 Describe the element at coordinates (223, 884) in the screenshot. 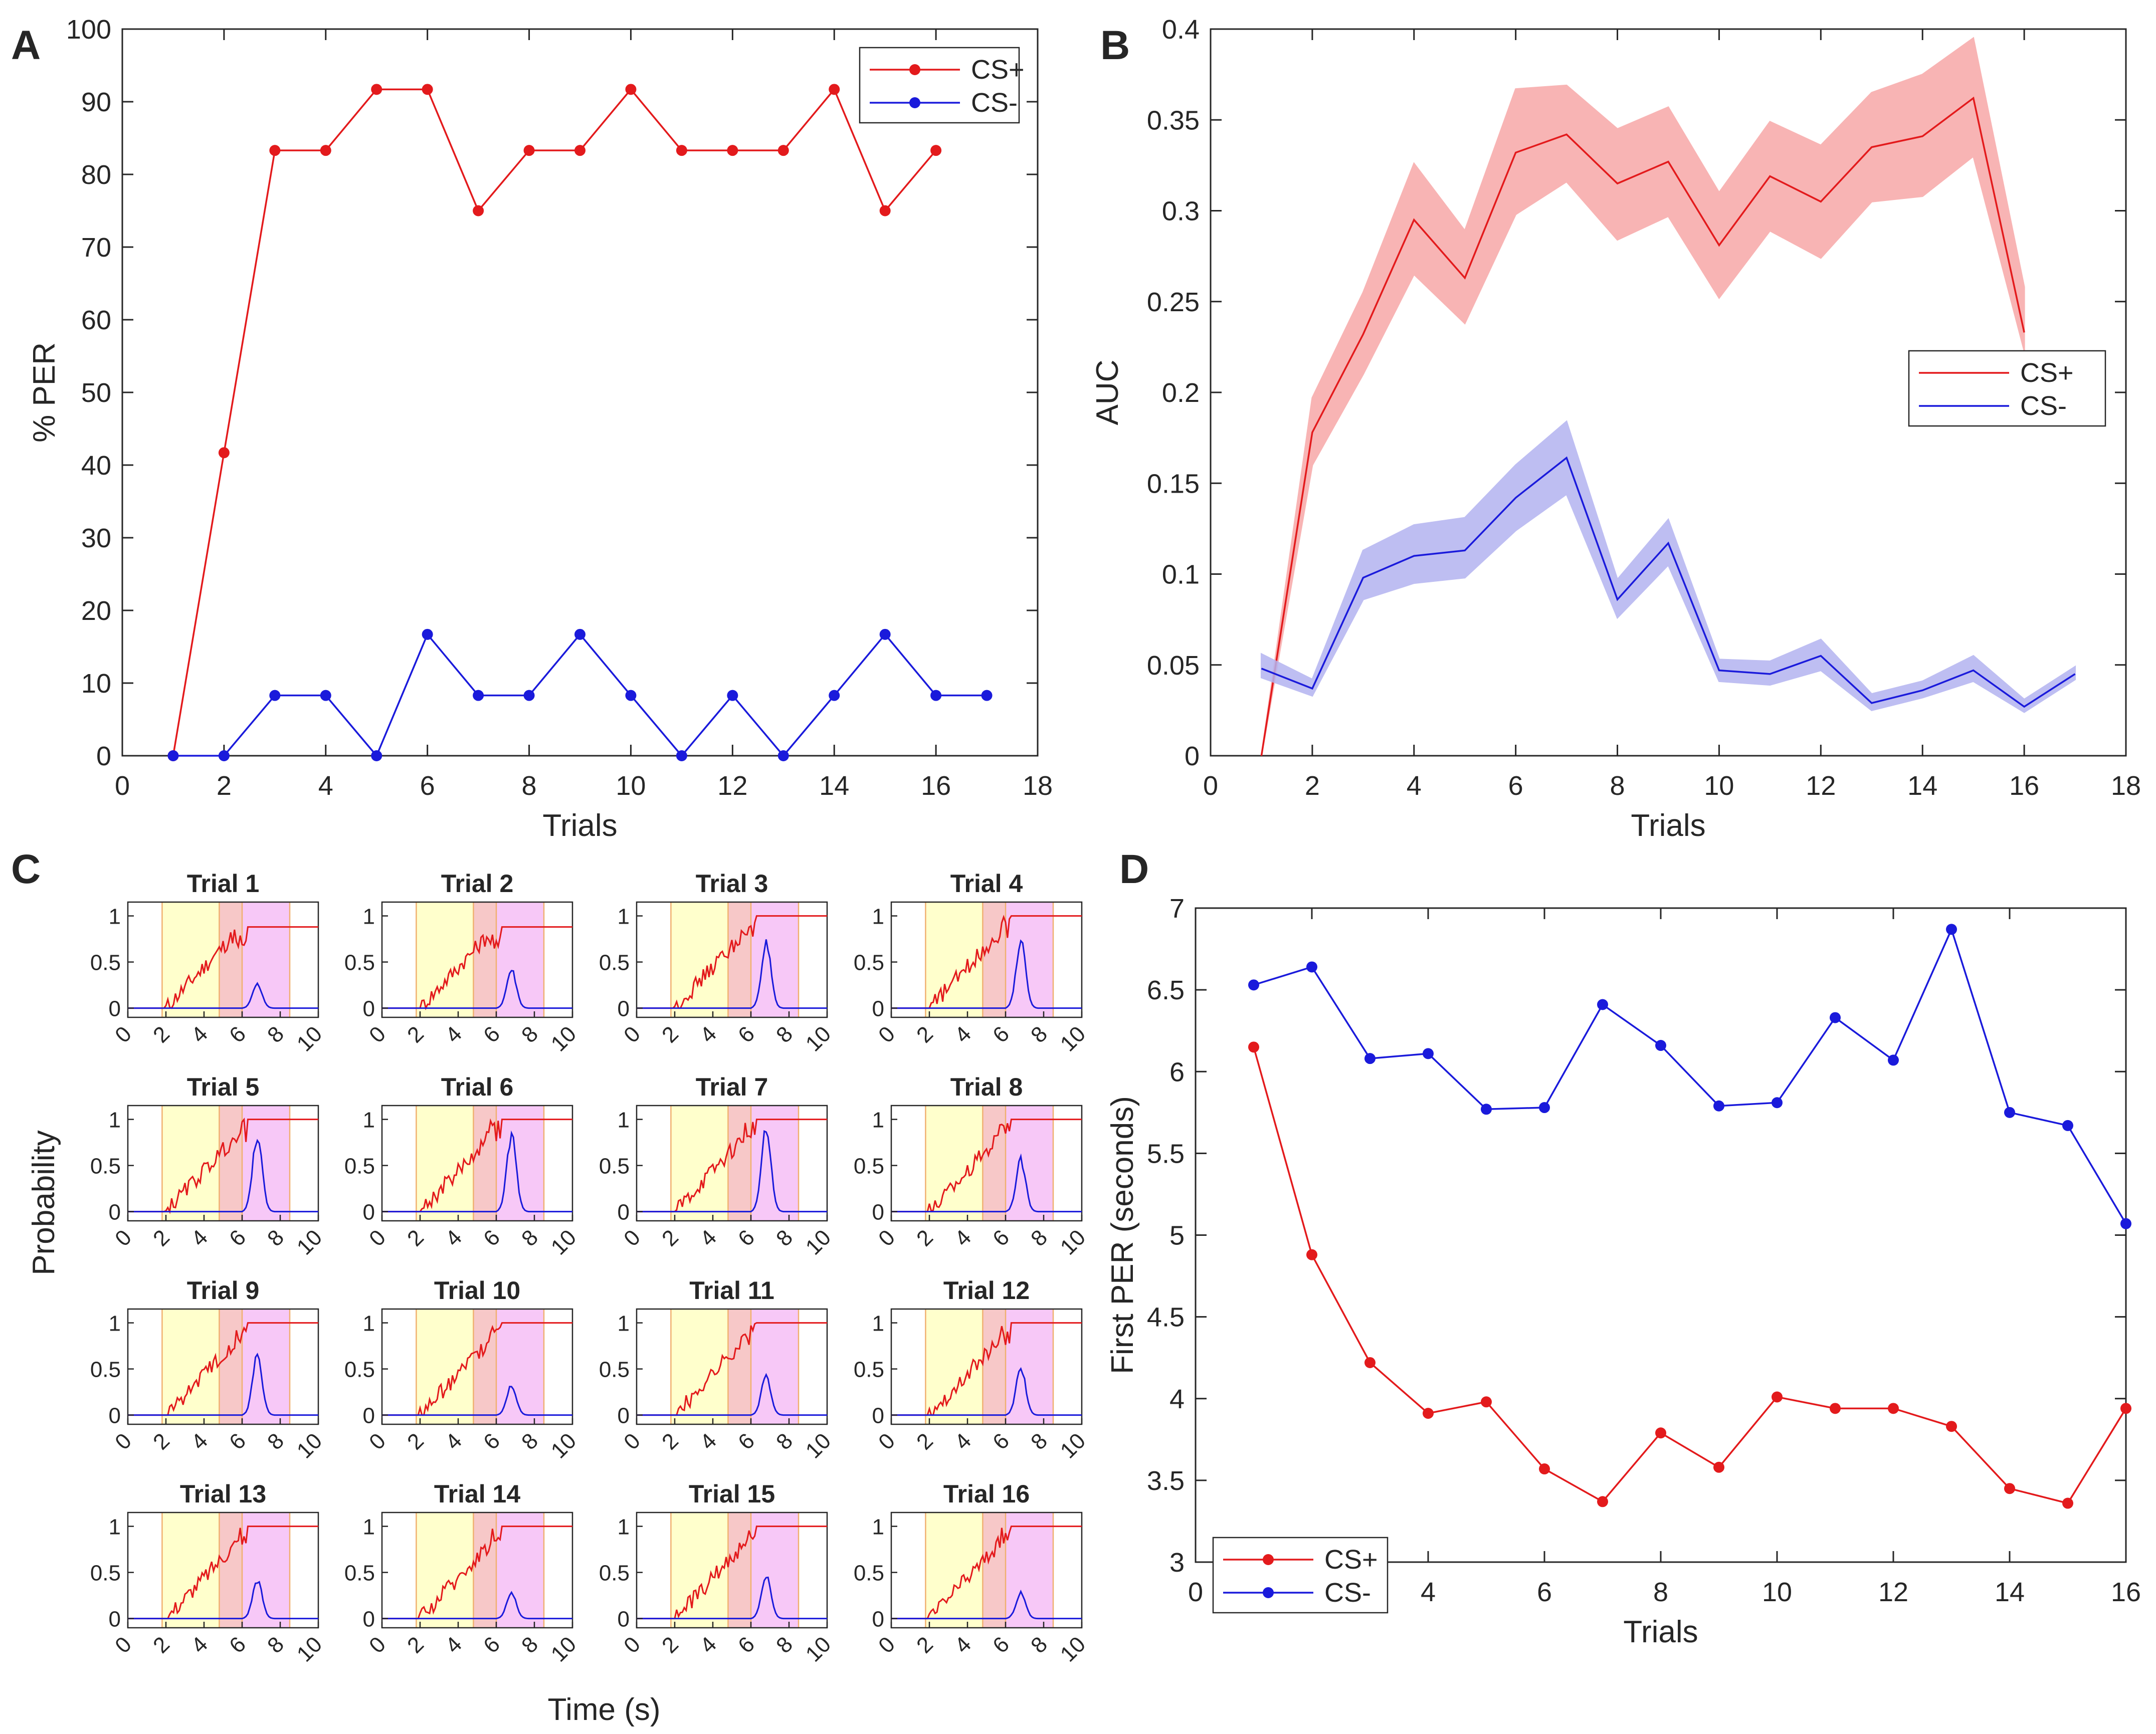

I see `subplot-title: Trial 1` at that location.